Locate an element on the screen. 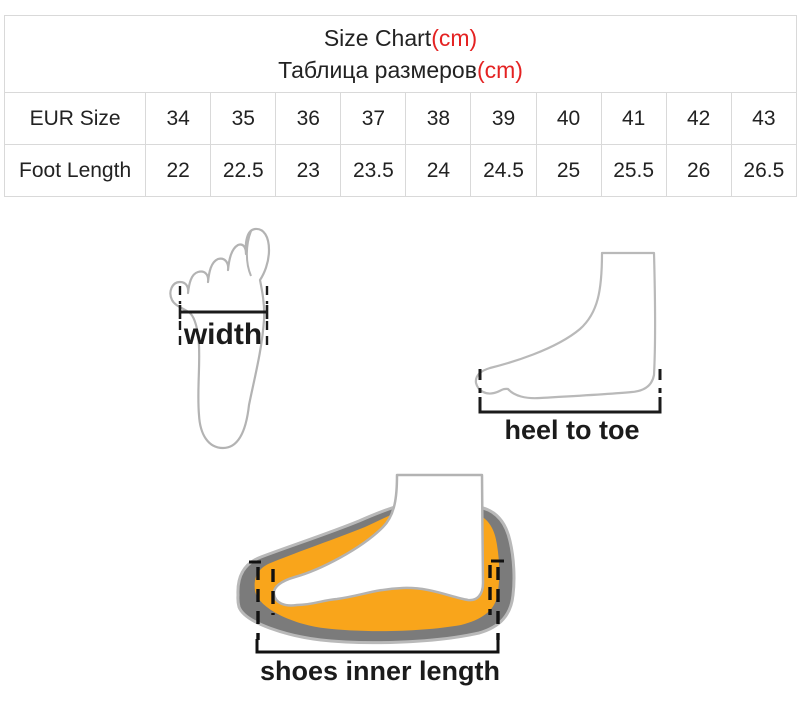 The height and width of the screenshot is (718, 800). eur-size-cell: 37 is located at coordinates (373, 118).